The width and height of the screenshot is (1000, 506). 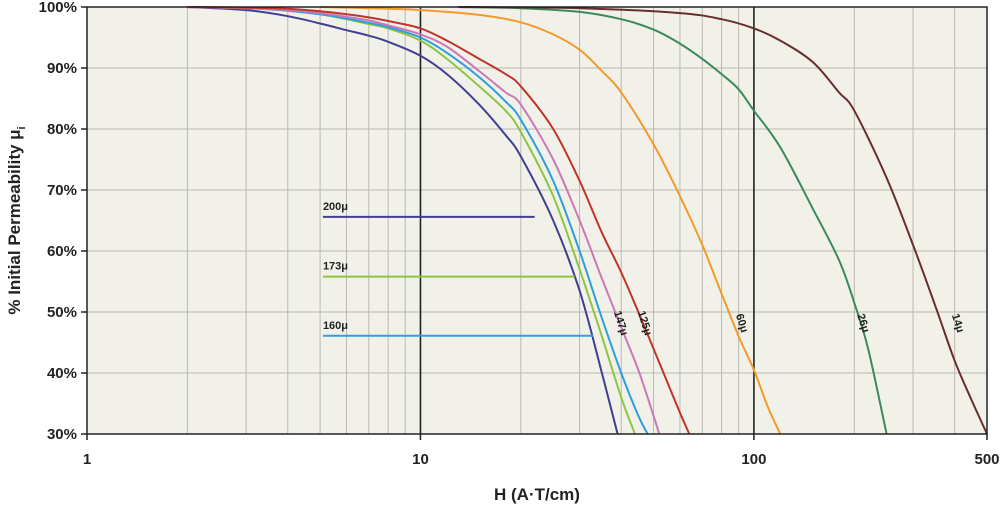 I want to click on y-axis-label: % Initial Permeability μi, so click(x=16, y=220).